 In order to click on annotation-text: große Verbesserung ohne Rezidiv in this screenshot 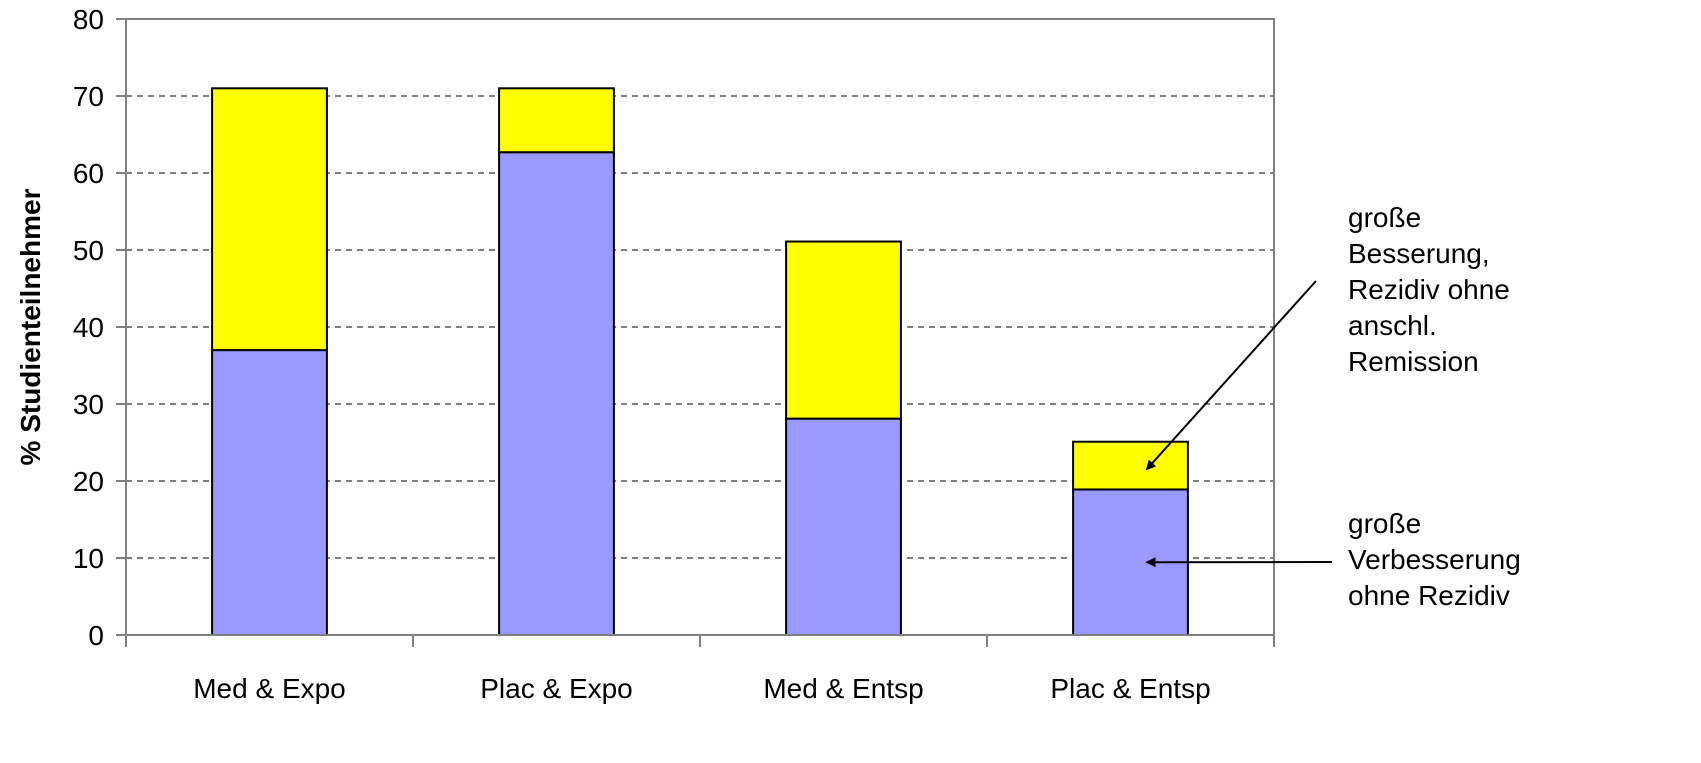, I will do `click(1434, 559)`.